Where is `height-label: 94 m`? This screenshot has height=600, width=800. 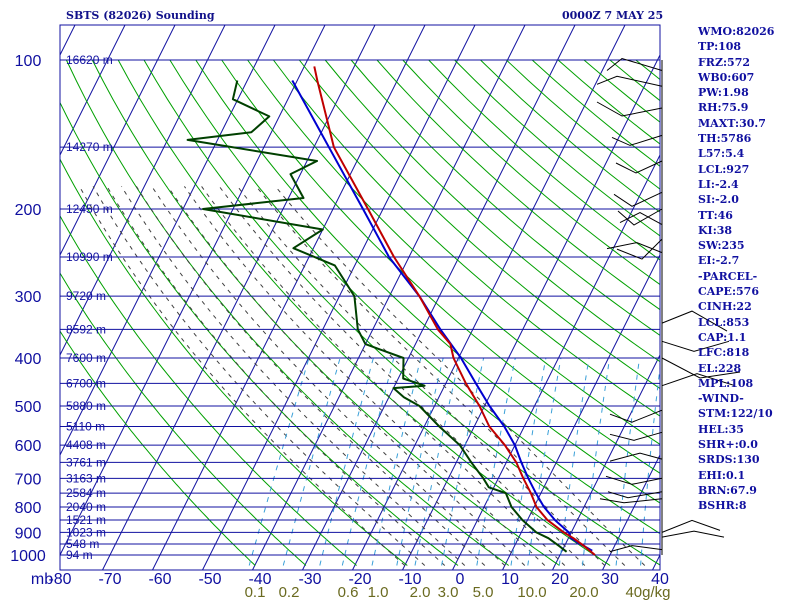 height-label: 94 m is located at coordinates (79, 555).